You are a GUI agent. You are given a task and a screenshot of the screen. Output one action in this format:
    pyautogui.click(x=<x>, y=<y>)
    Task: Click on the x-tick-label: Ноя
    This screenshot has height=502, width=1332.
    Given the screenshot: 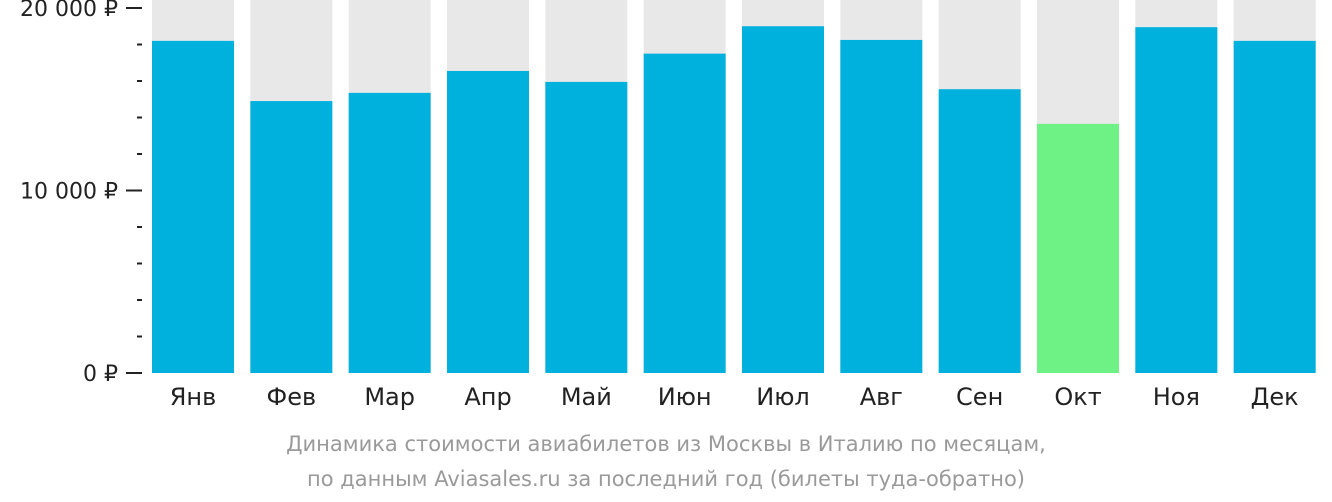 What is the action you would take?
    pyautogui.click(x=1176, y=397)
    